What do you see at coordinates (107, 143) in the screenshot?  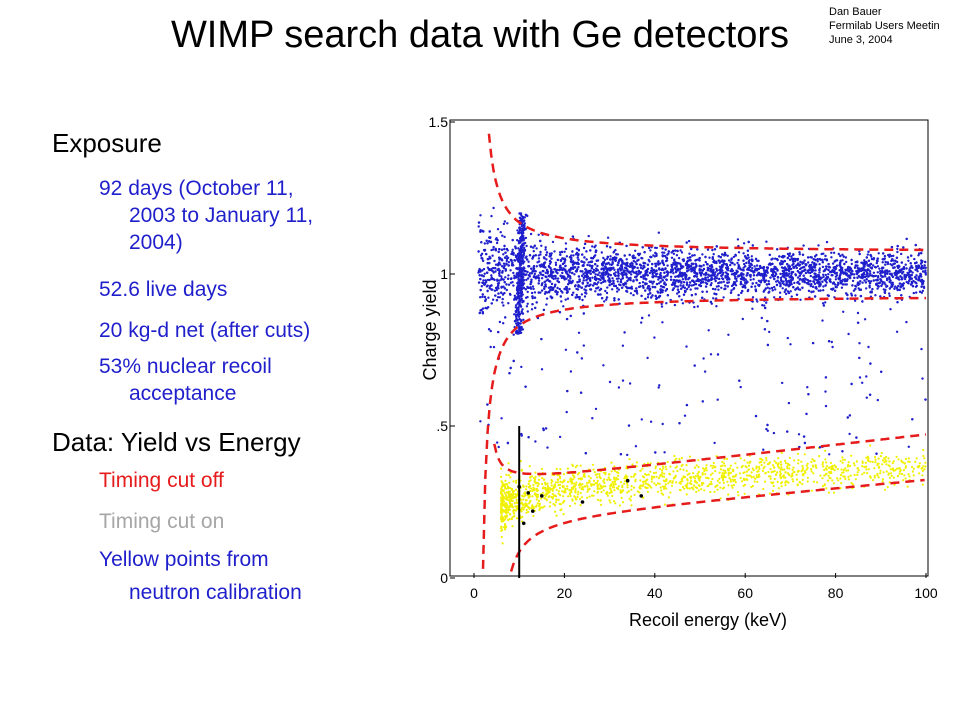 I see `exposure-heading: Exposure` at bounding box center [107, 143].